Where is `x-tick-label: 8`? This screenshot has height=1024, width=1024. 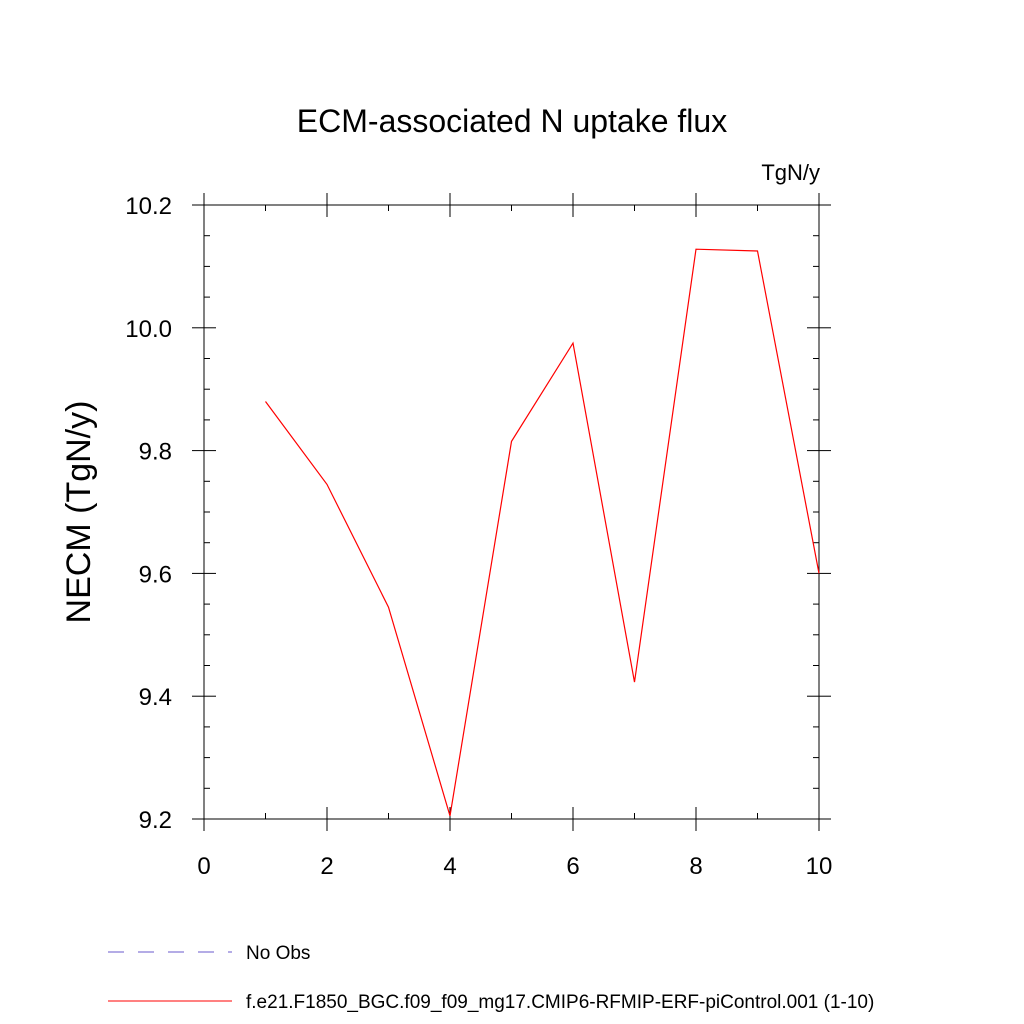
x-tick-label: 8 is located at coordinates (695, 866).